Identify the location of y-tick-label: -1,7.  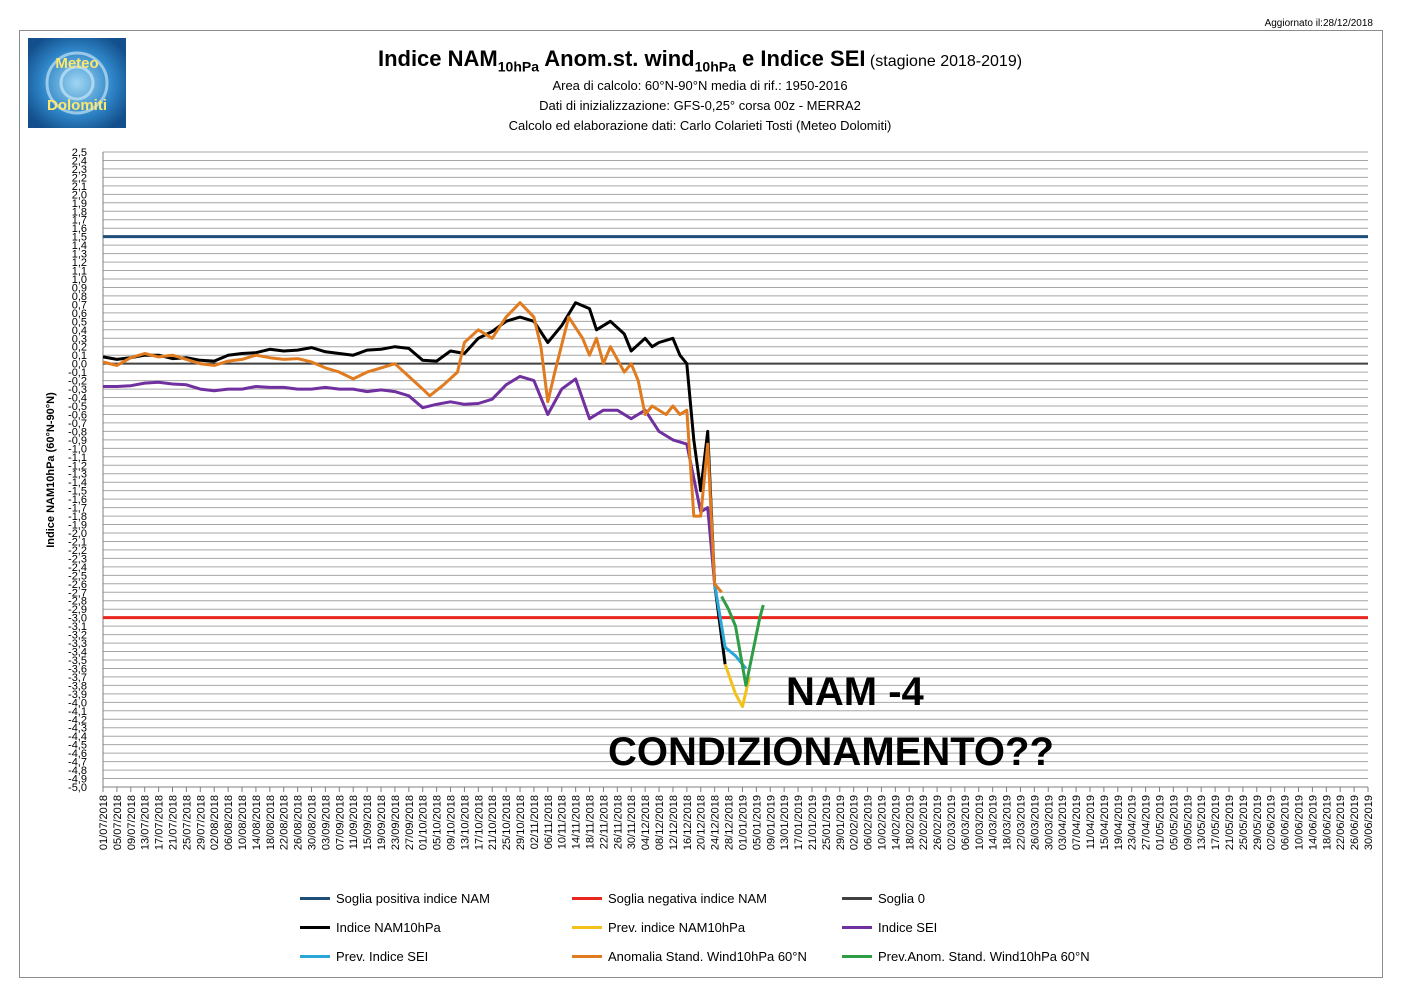
(77, 509).